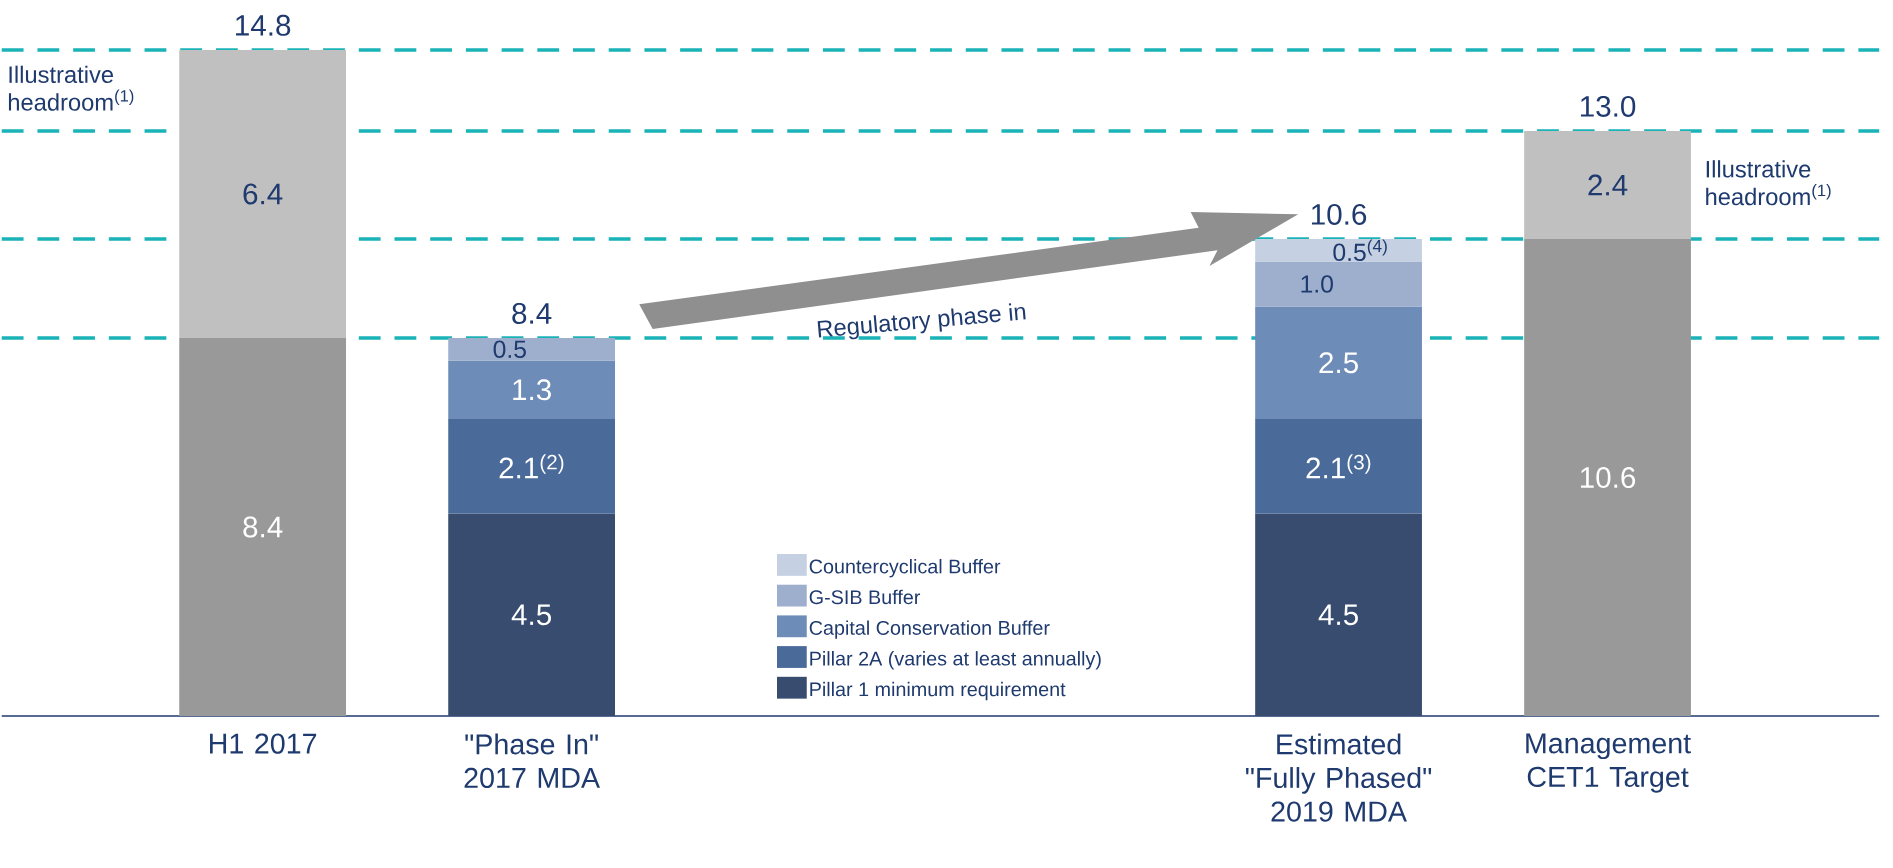 The image size is (1893, 868). Describe the element at coordinates (263, 25) in the screenshot. I see `total-label: 14.8` at that location.